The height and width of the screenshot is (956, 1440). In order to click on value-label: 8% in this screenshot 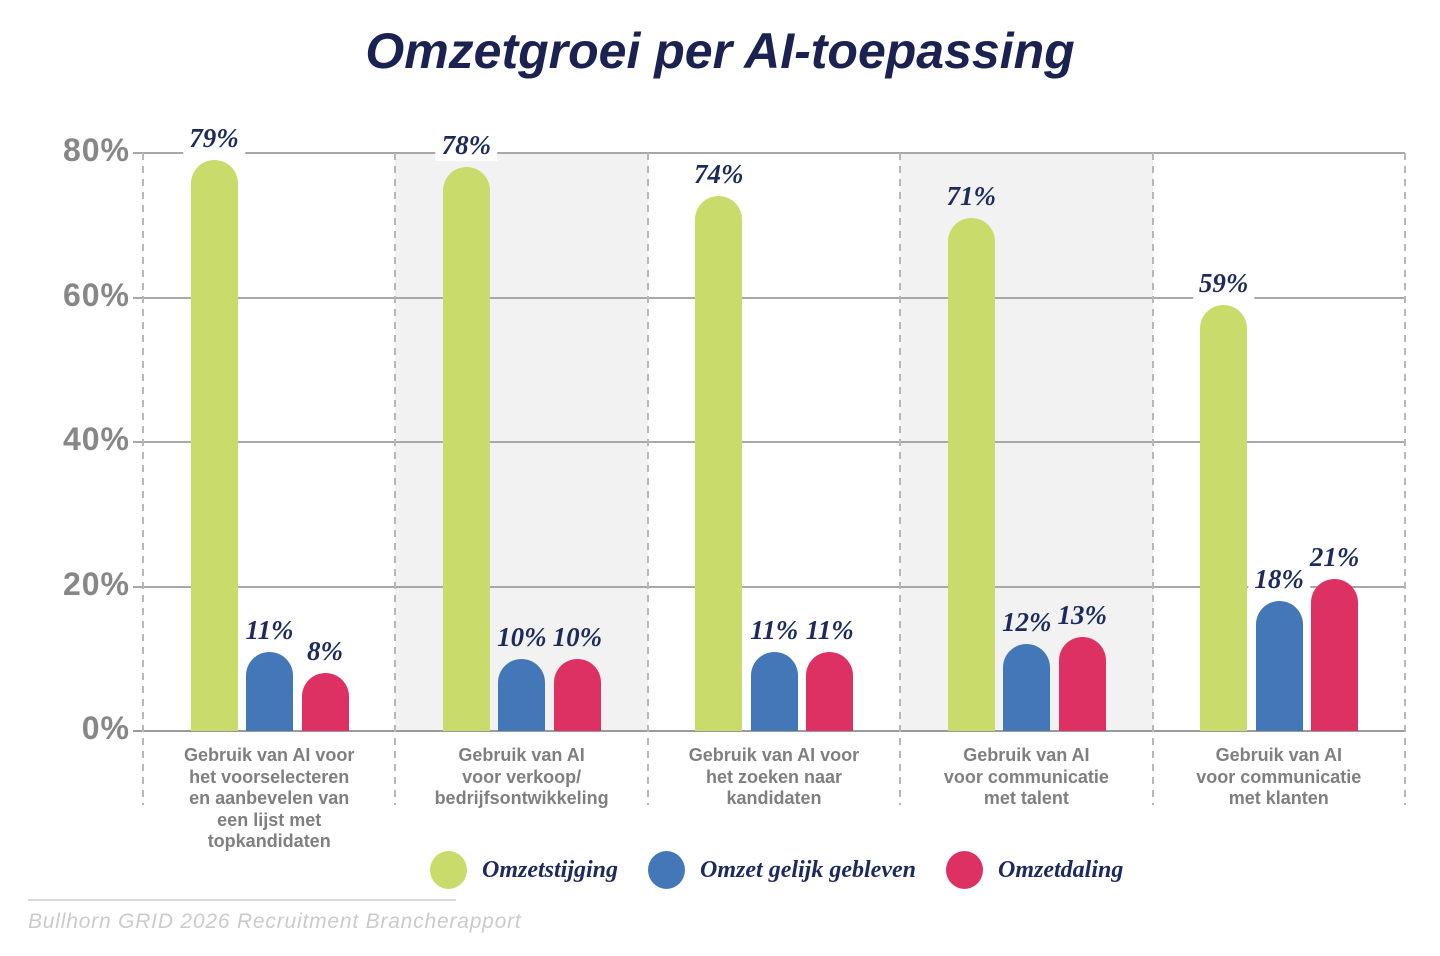, I will do `click(325, 651)`.